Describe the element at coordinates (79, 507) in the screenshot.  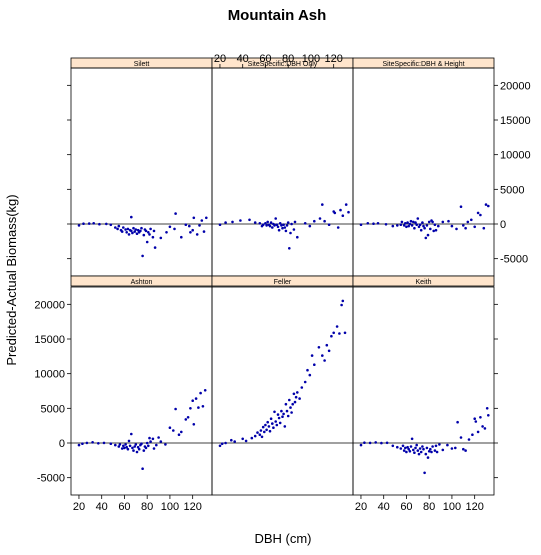
I see `x-tick-label: 20` at that location.